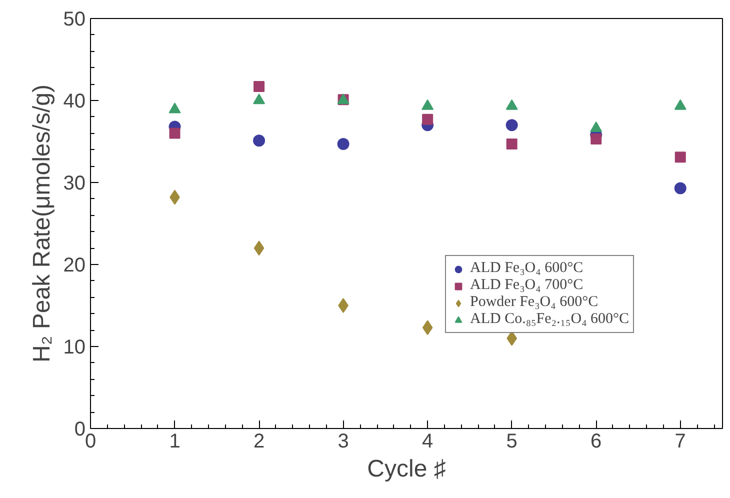 The image size is (730, 498). Describe the element at coordinates (428, 441) in the screenshot. I see `x-tick-label: 4` at that location.